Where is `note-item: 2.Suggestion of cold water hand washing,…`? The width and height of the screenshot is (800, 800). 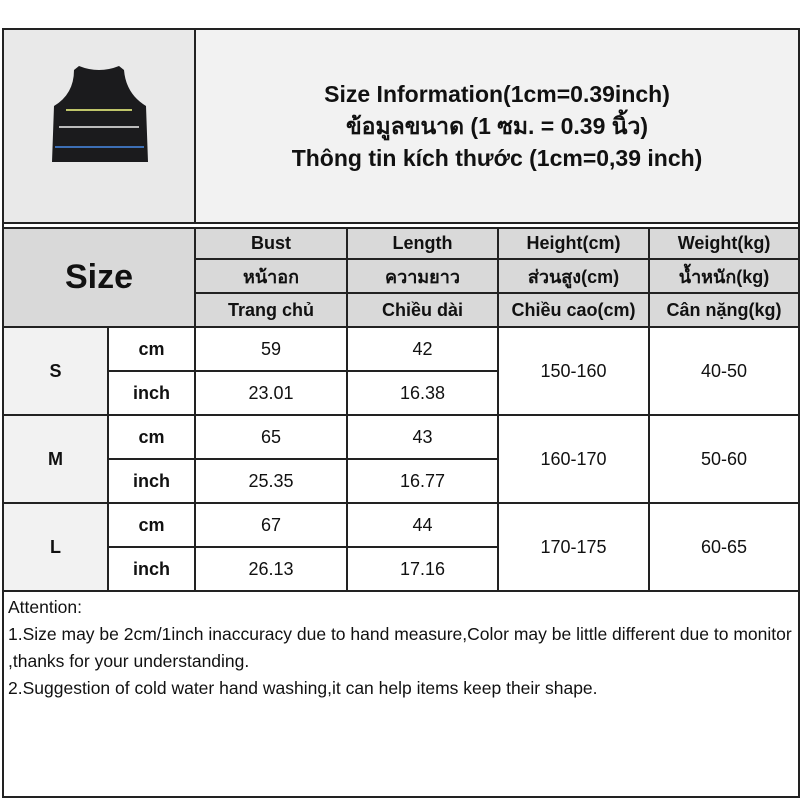 note-item: 2.Suggestion of cold water hand washing,… is located at coordinates (303, 688).